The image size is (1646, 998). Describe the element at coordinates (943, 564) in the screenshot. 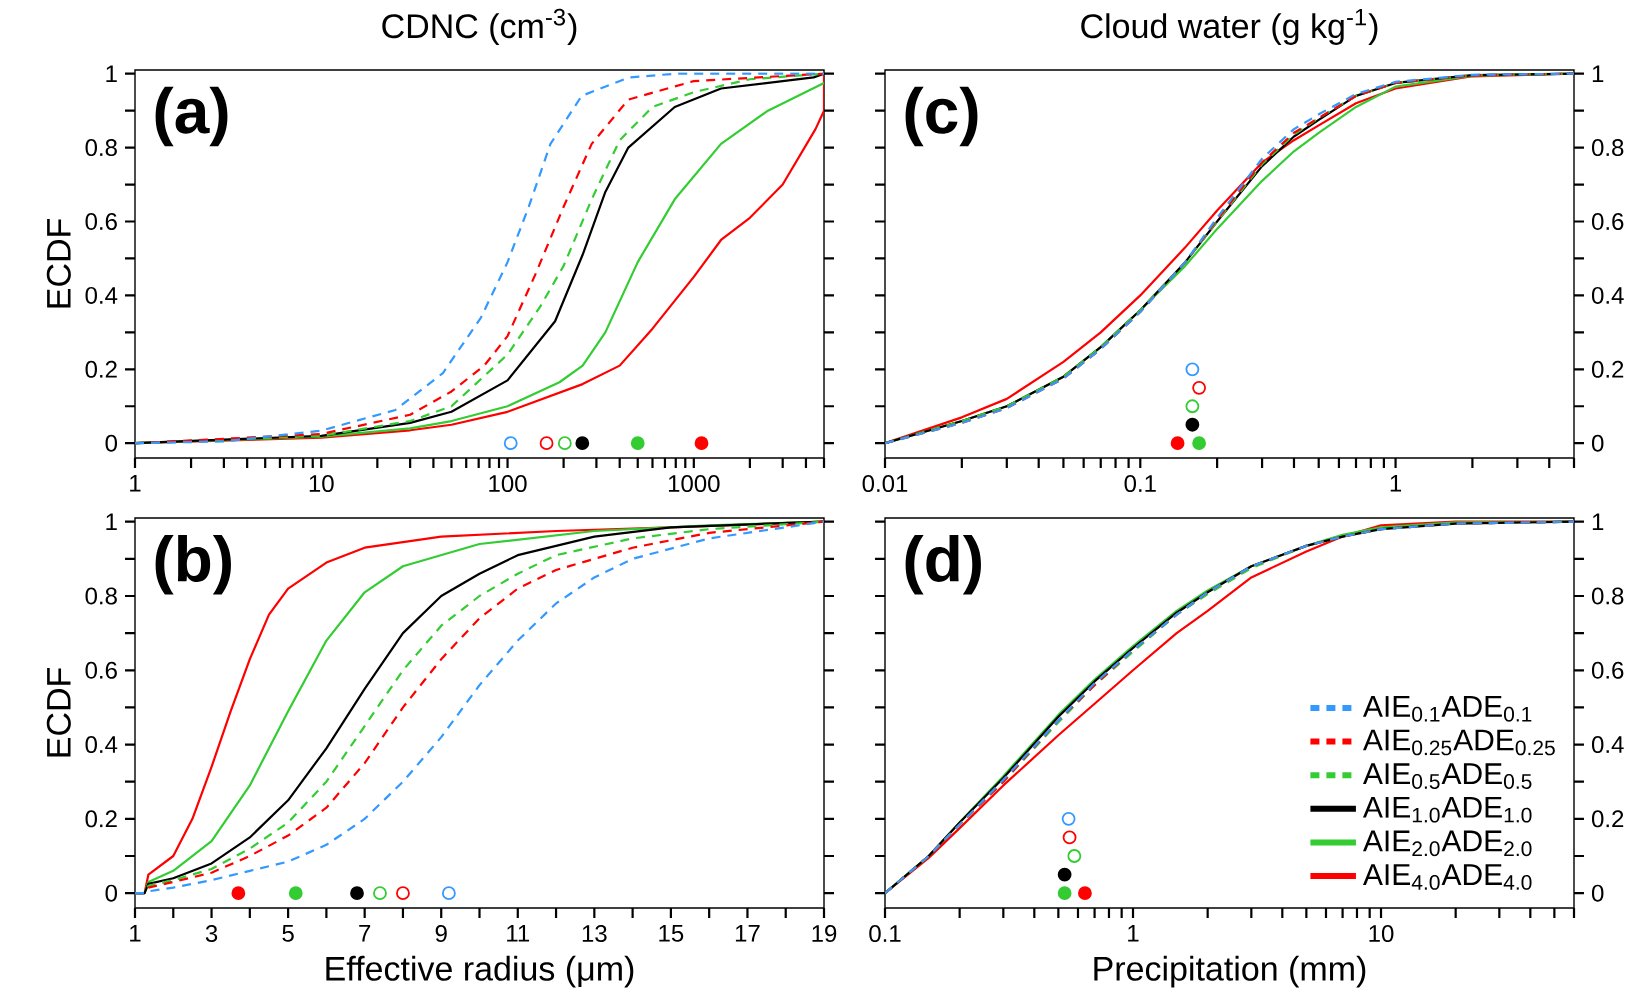

I see `annotation: (d)` at that location.